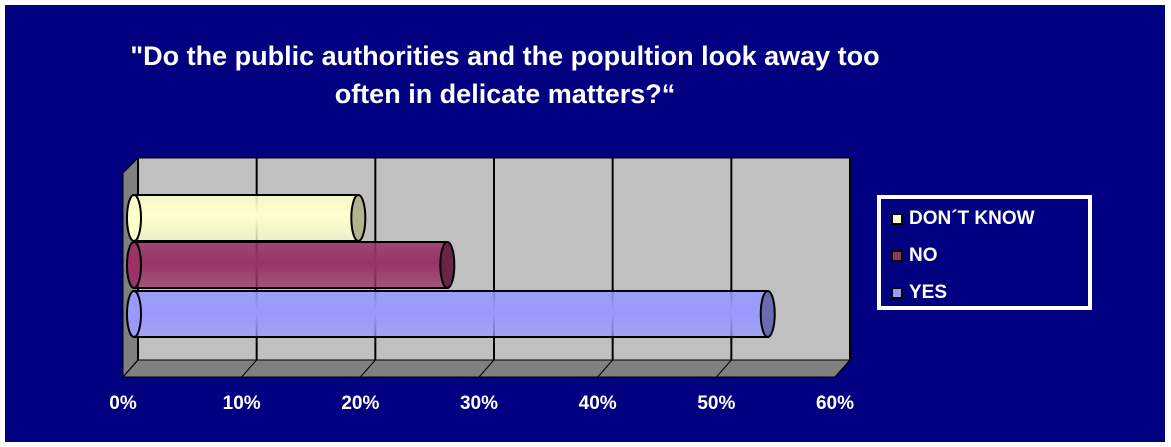 The image size is (1171, 447). I want to click on legend-item: YES, so click(919, 293).